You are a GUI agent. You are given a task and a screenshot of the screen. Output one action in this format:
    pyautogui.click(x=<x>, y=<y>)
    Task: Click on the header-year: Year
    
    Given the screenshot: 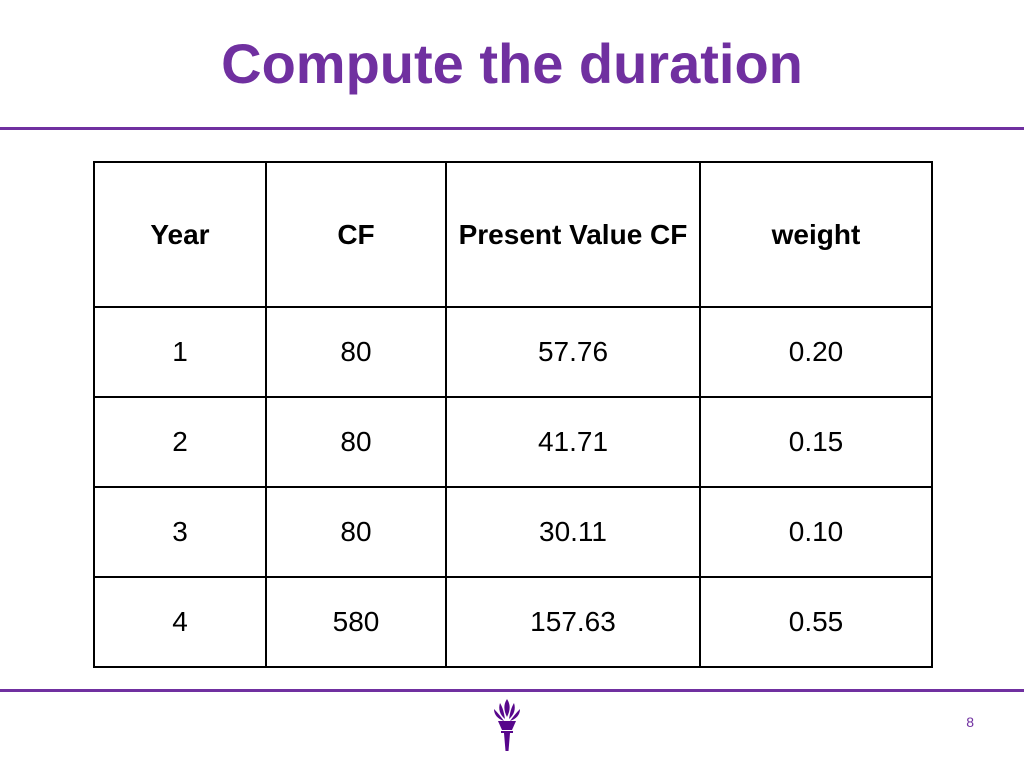 What is the action you would take?
    pyautogui.click(x=180, y=234)
    